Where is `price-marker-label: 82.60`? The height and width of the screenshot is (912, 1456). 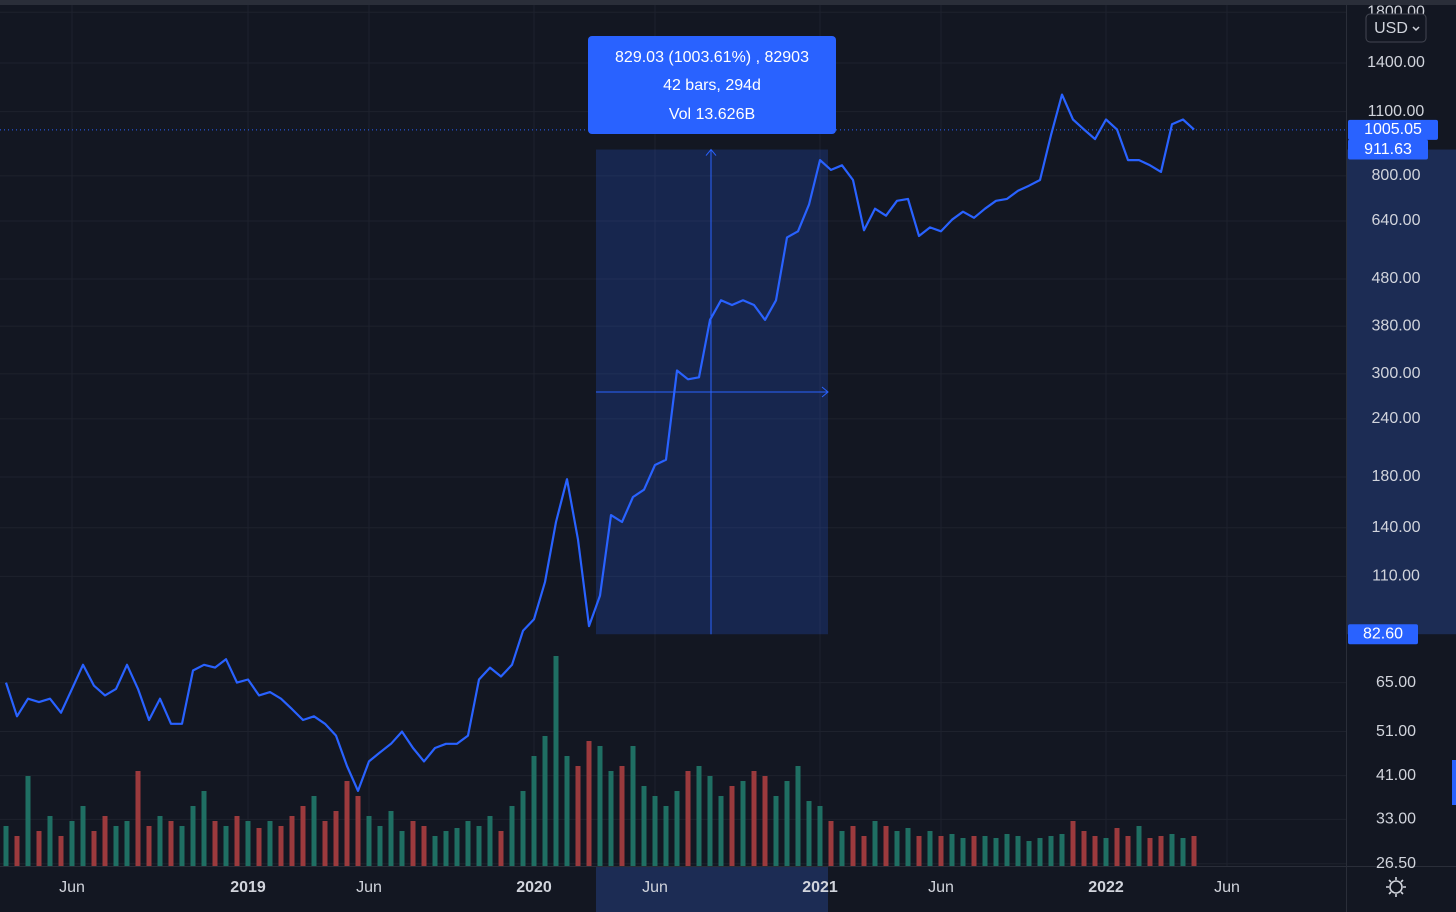 price-marker-label: 82.60 is located at coordinates (1383, 633).